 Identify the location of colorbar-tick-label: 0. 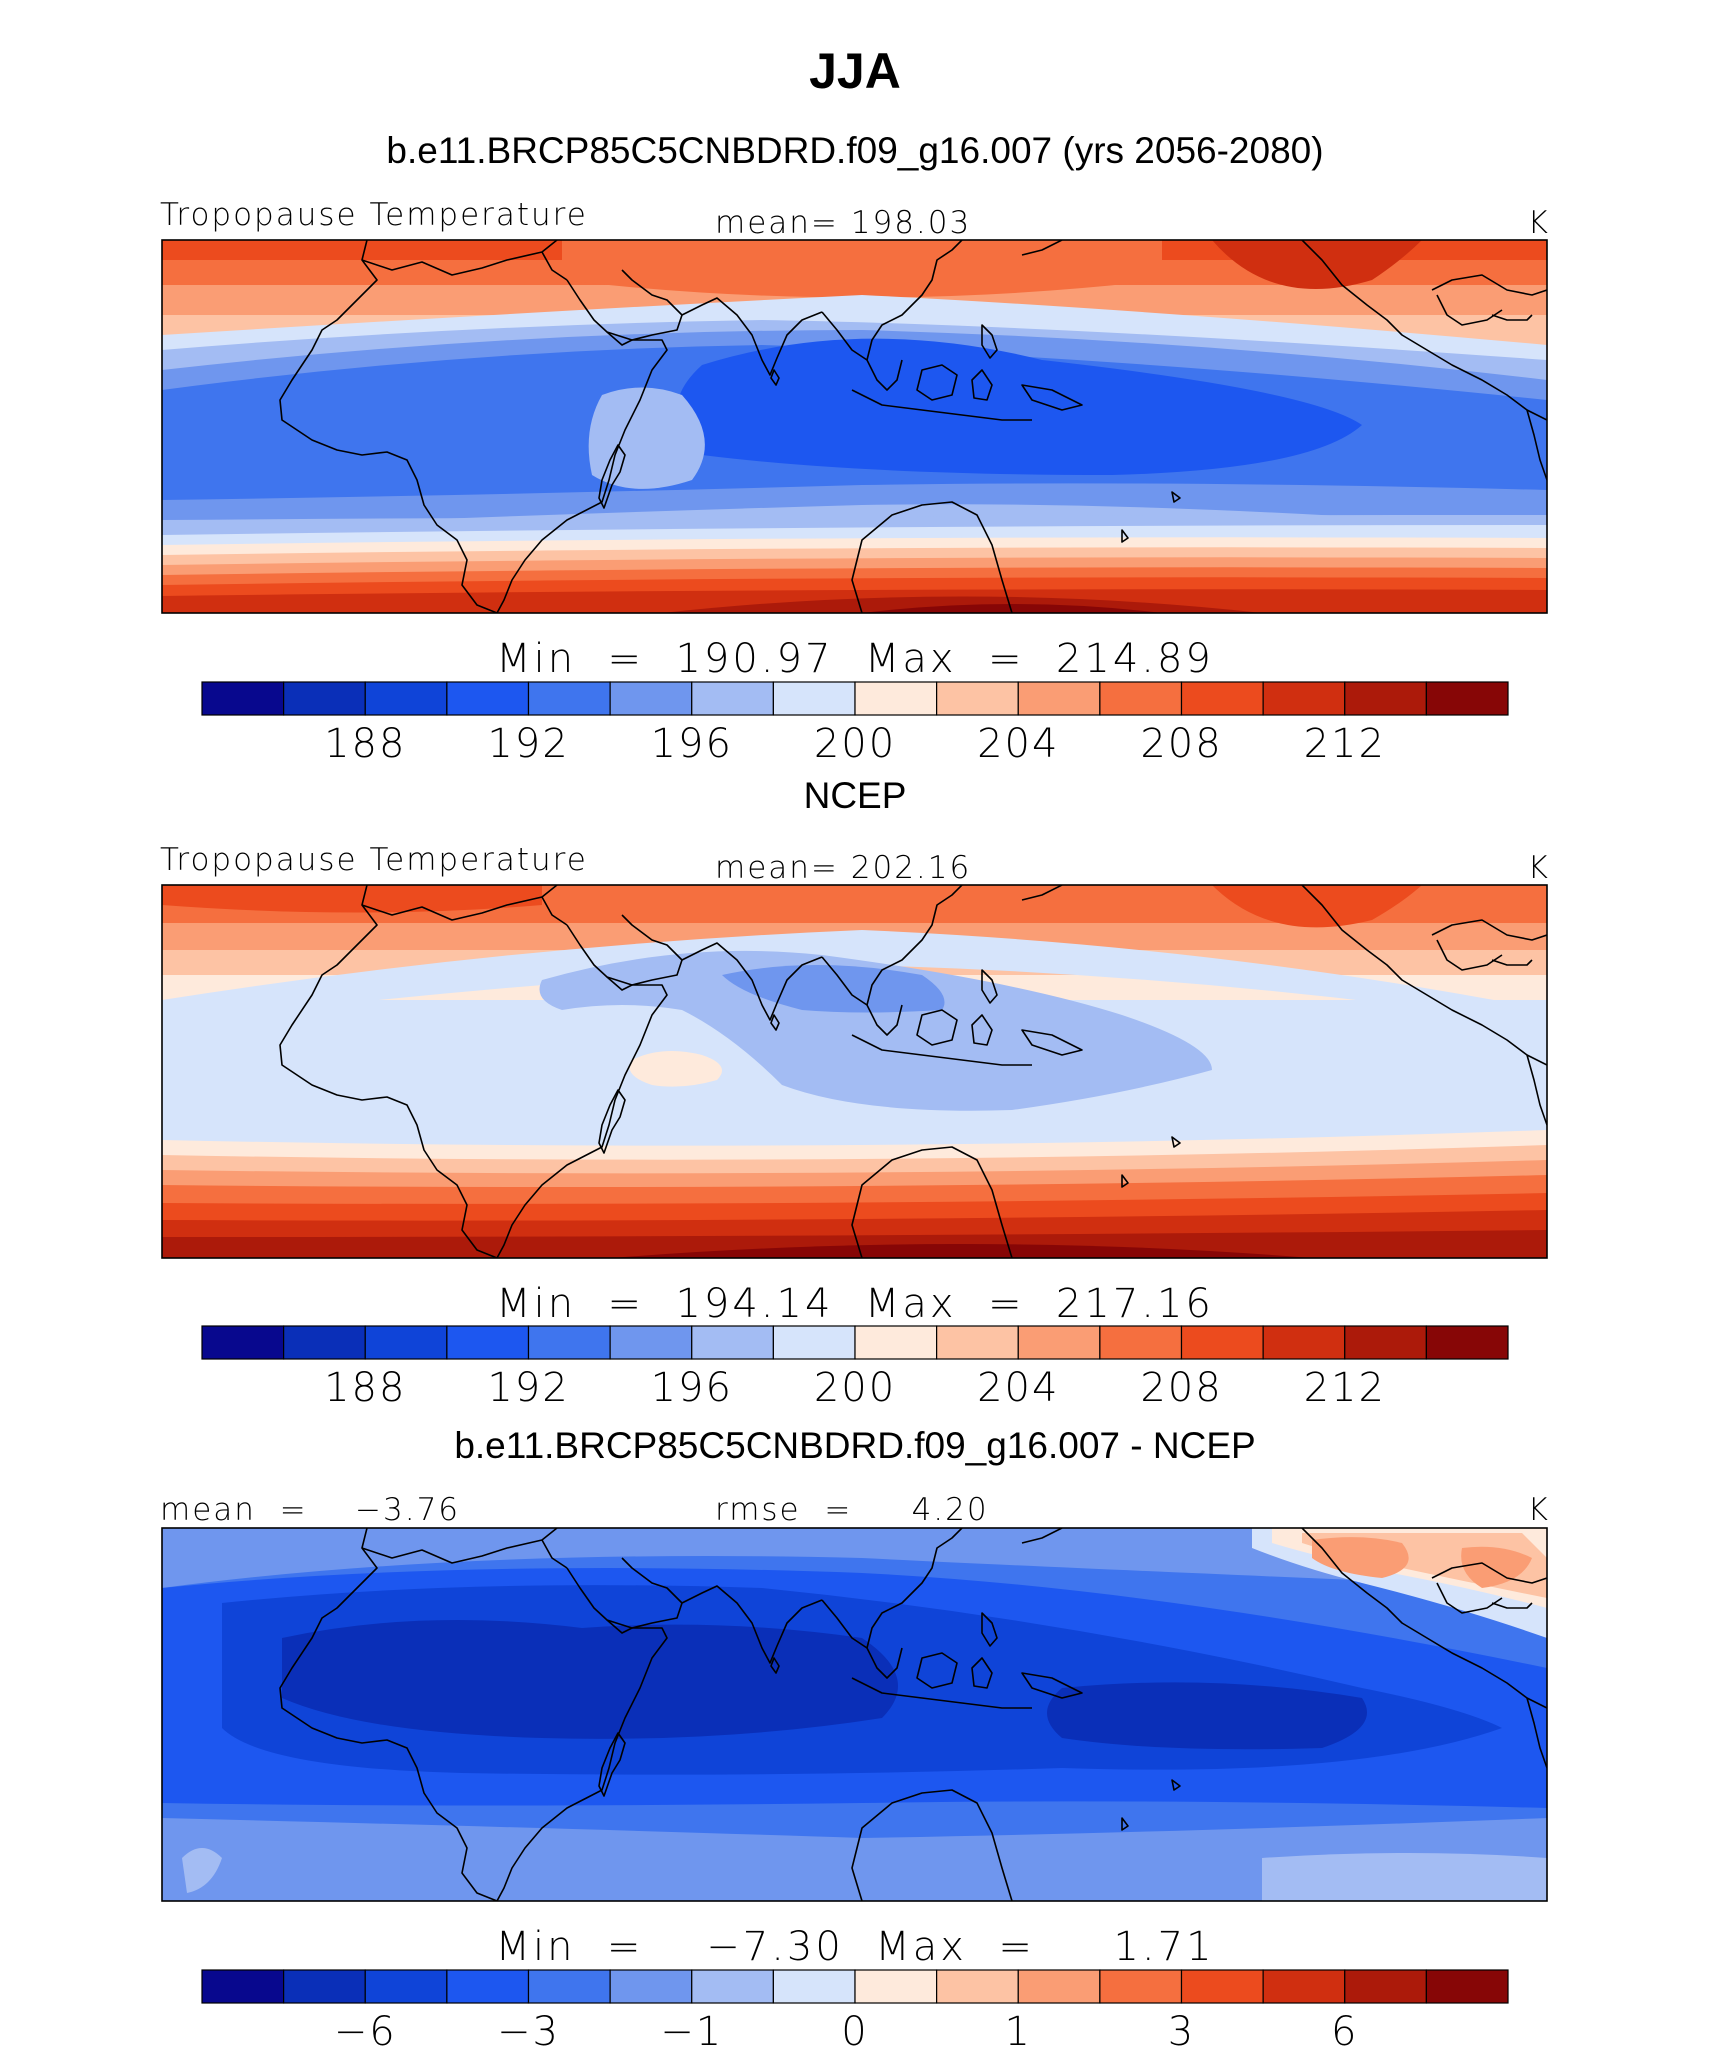
(854, 2032).